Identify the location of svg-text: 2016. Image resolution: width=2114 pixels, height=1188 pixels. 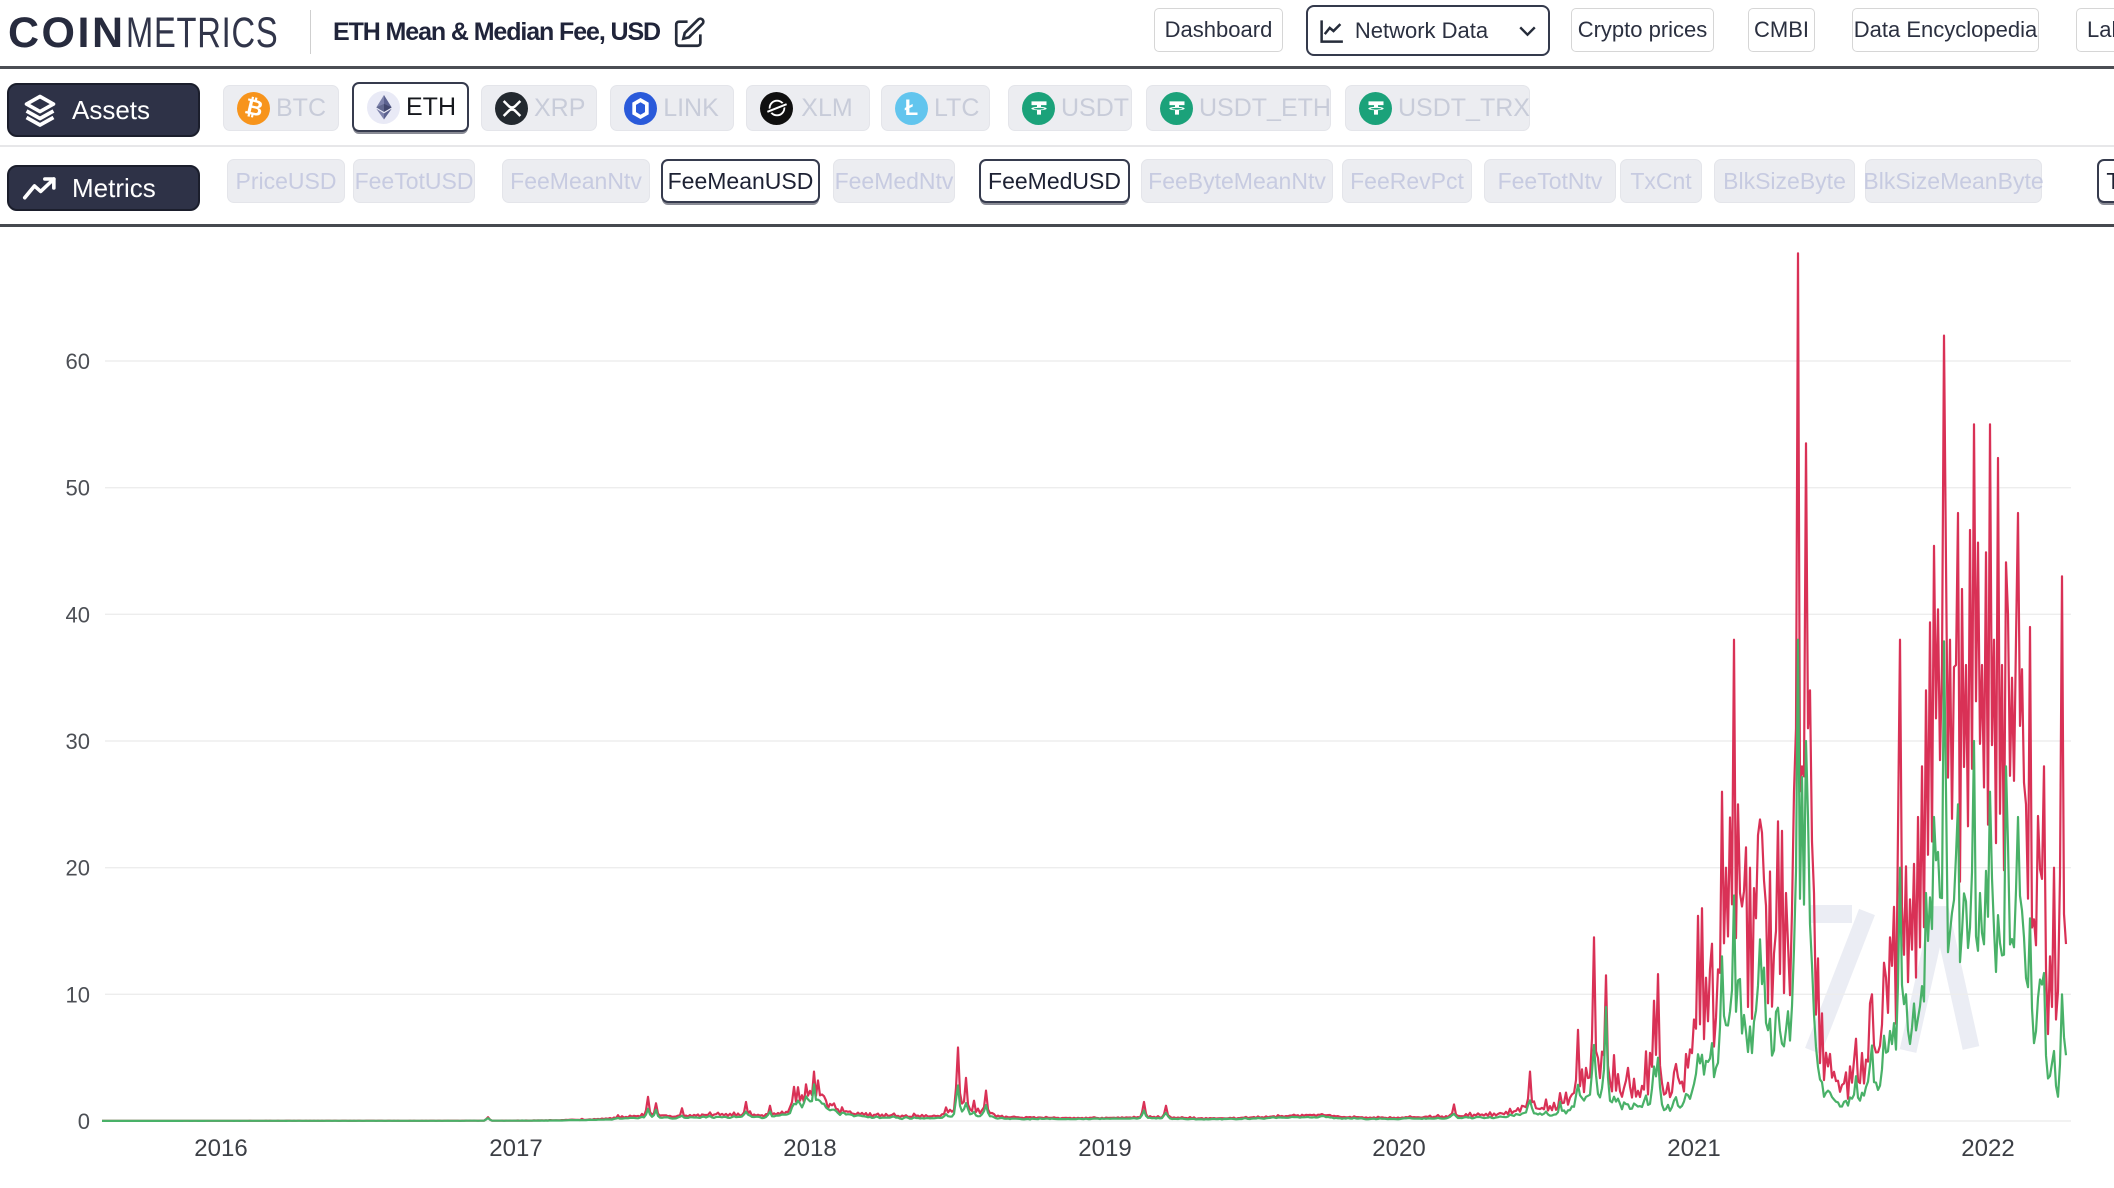
(220, 1148).